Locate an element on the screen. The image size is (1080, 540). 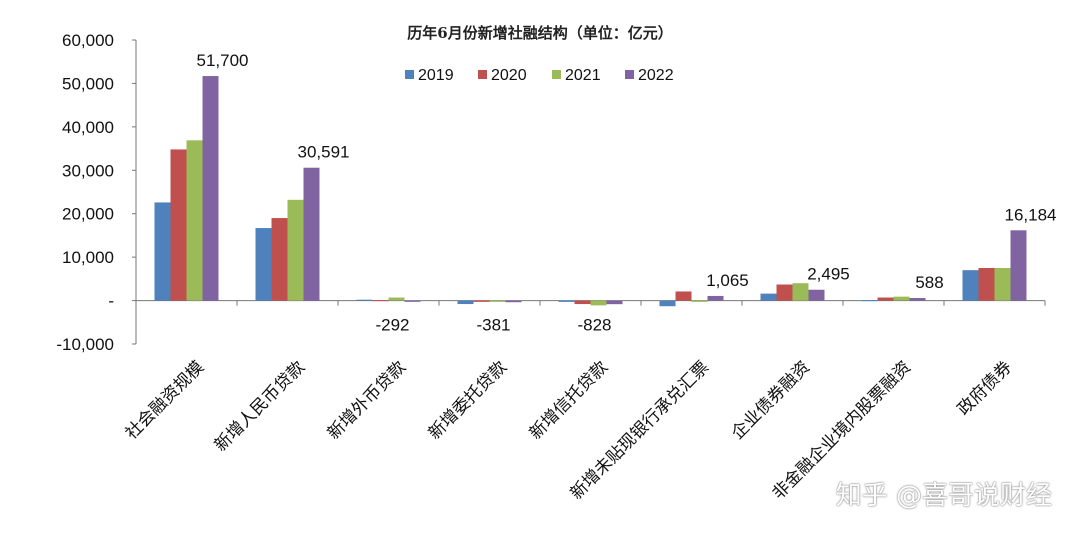
legend-label: 2020 is located at coordinates (509, 75).